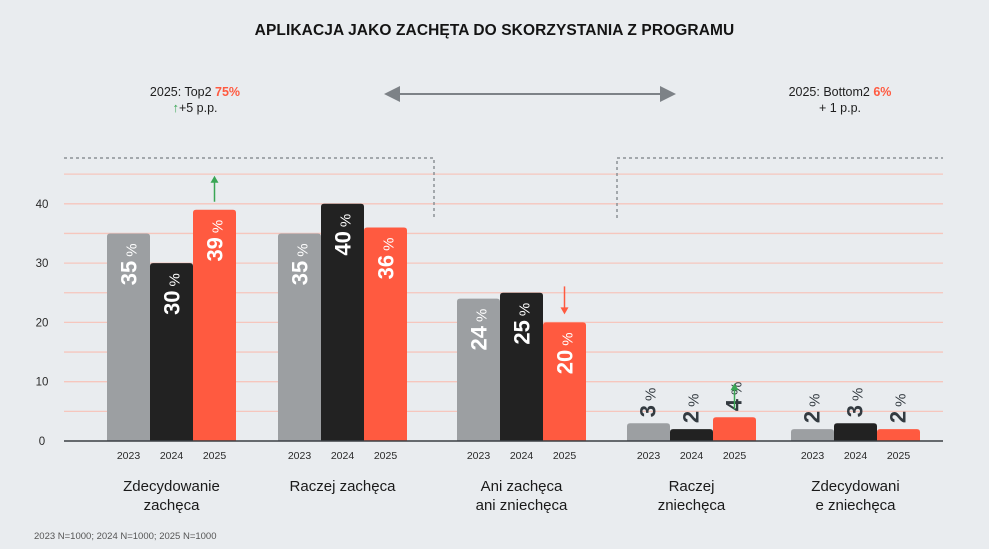  What do you see at coordinates (42, 264) in the screenshot?
I see `y-tick-label: 30` at bounding box center [42, 264].